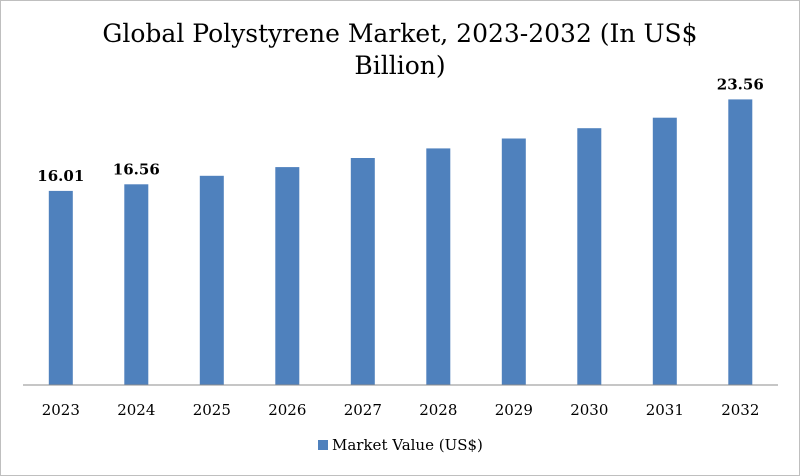 This screenshot has height=476, width=800. I want to click on x-tick-label-2029: 2029, so click(514, 410).